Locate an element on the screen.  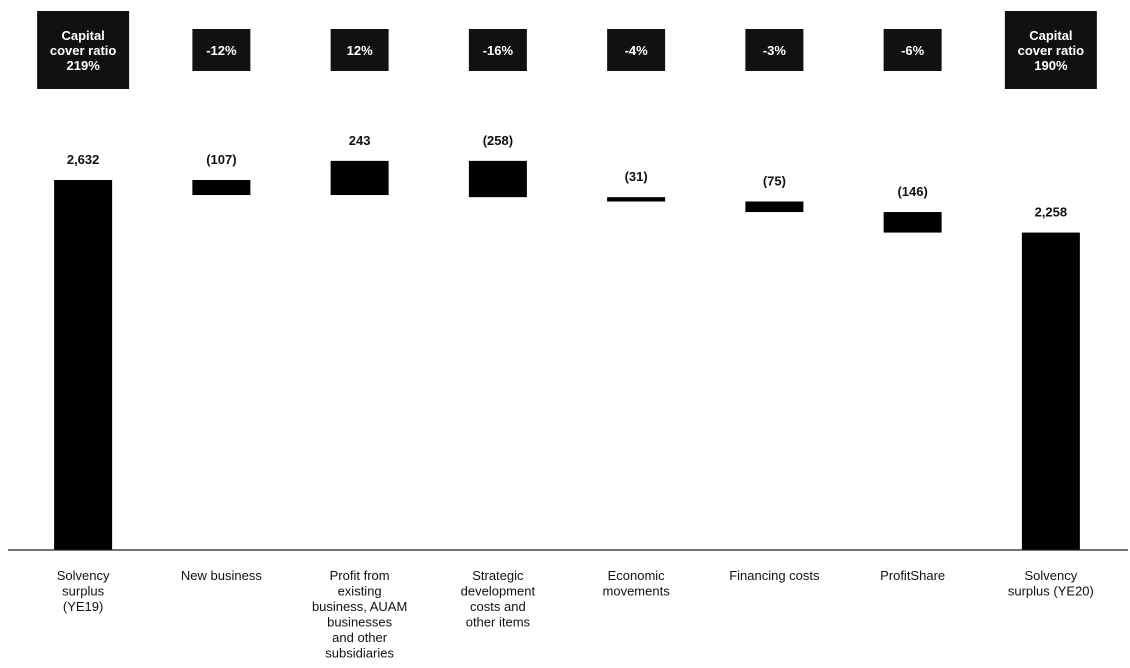
value-label-8: 2,258 is located at coordinates (1051, 212).